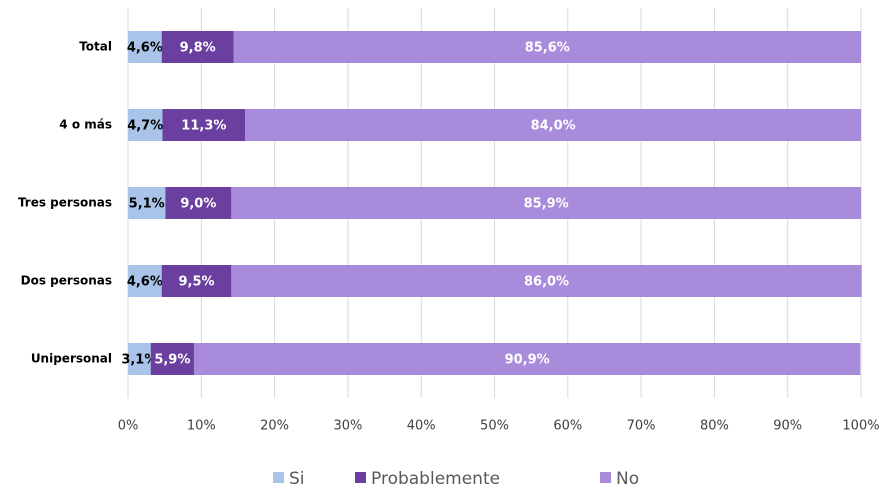 The width and height of the screenshot is (886, 488). I want to click on data-label: 9,8%, so click(198, 48).